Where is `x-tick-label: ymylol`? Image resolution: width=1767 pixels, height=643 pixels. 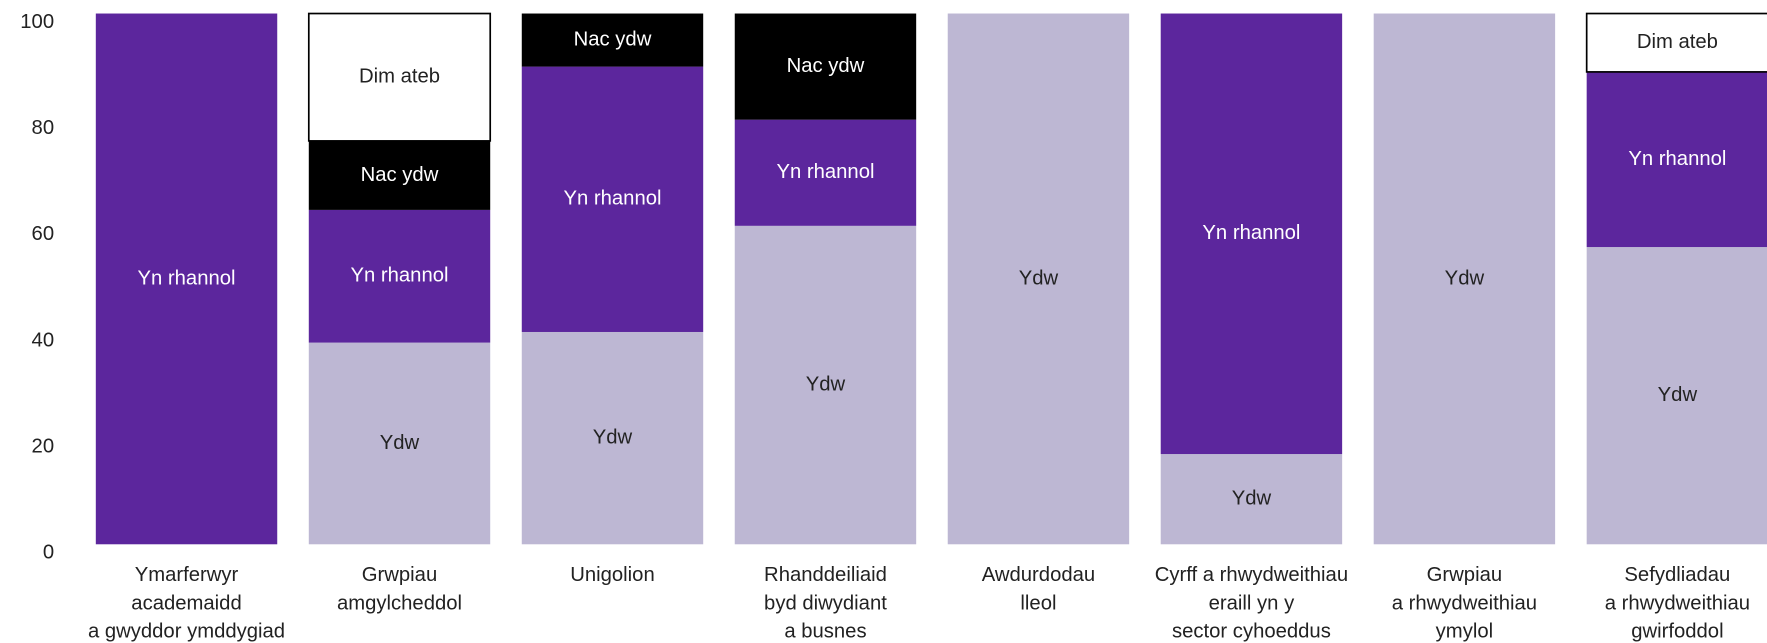 x-tick-label: ymylol is located at coordinates (1464, 632).